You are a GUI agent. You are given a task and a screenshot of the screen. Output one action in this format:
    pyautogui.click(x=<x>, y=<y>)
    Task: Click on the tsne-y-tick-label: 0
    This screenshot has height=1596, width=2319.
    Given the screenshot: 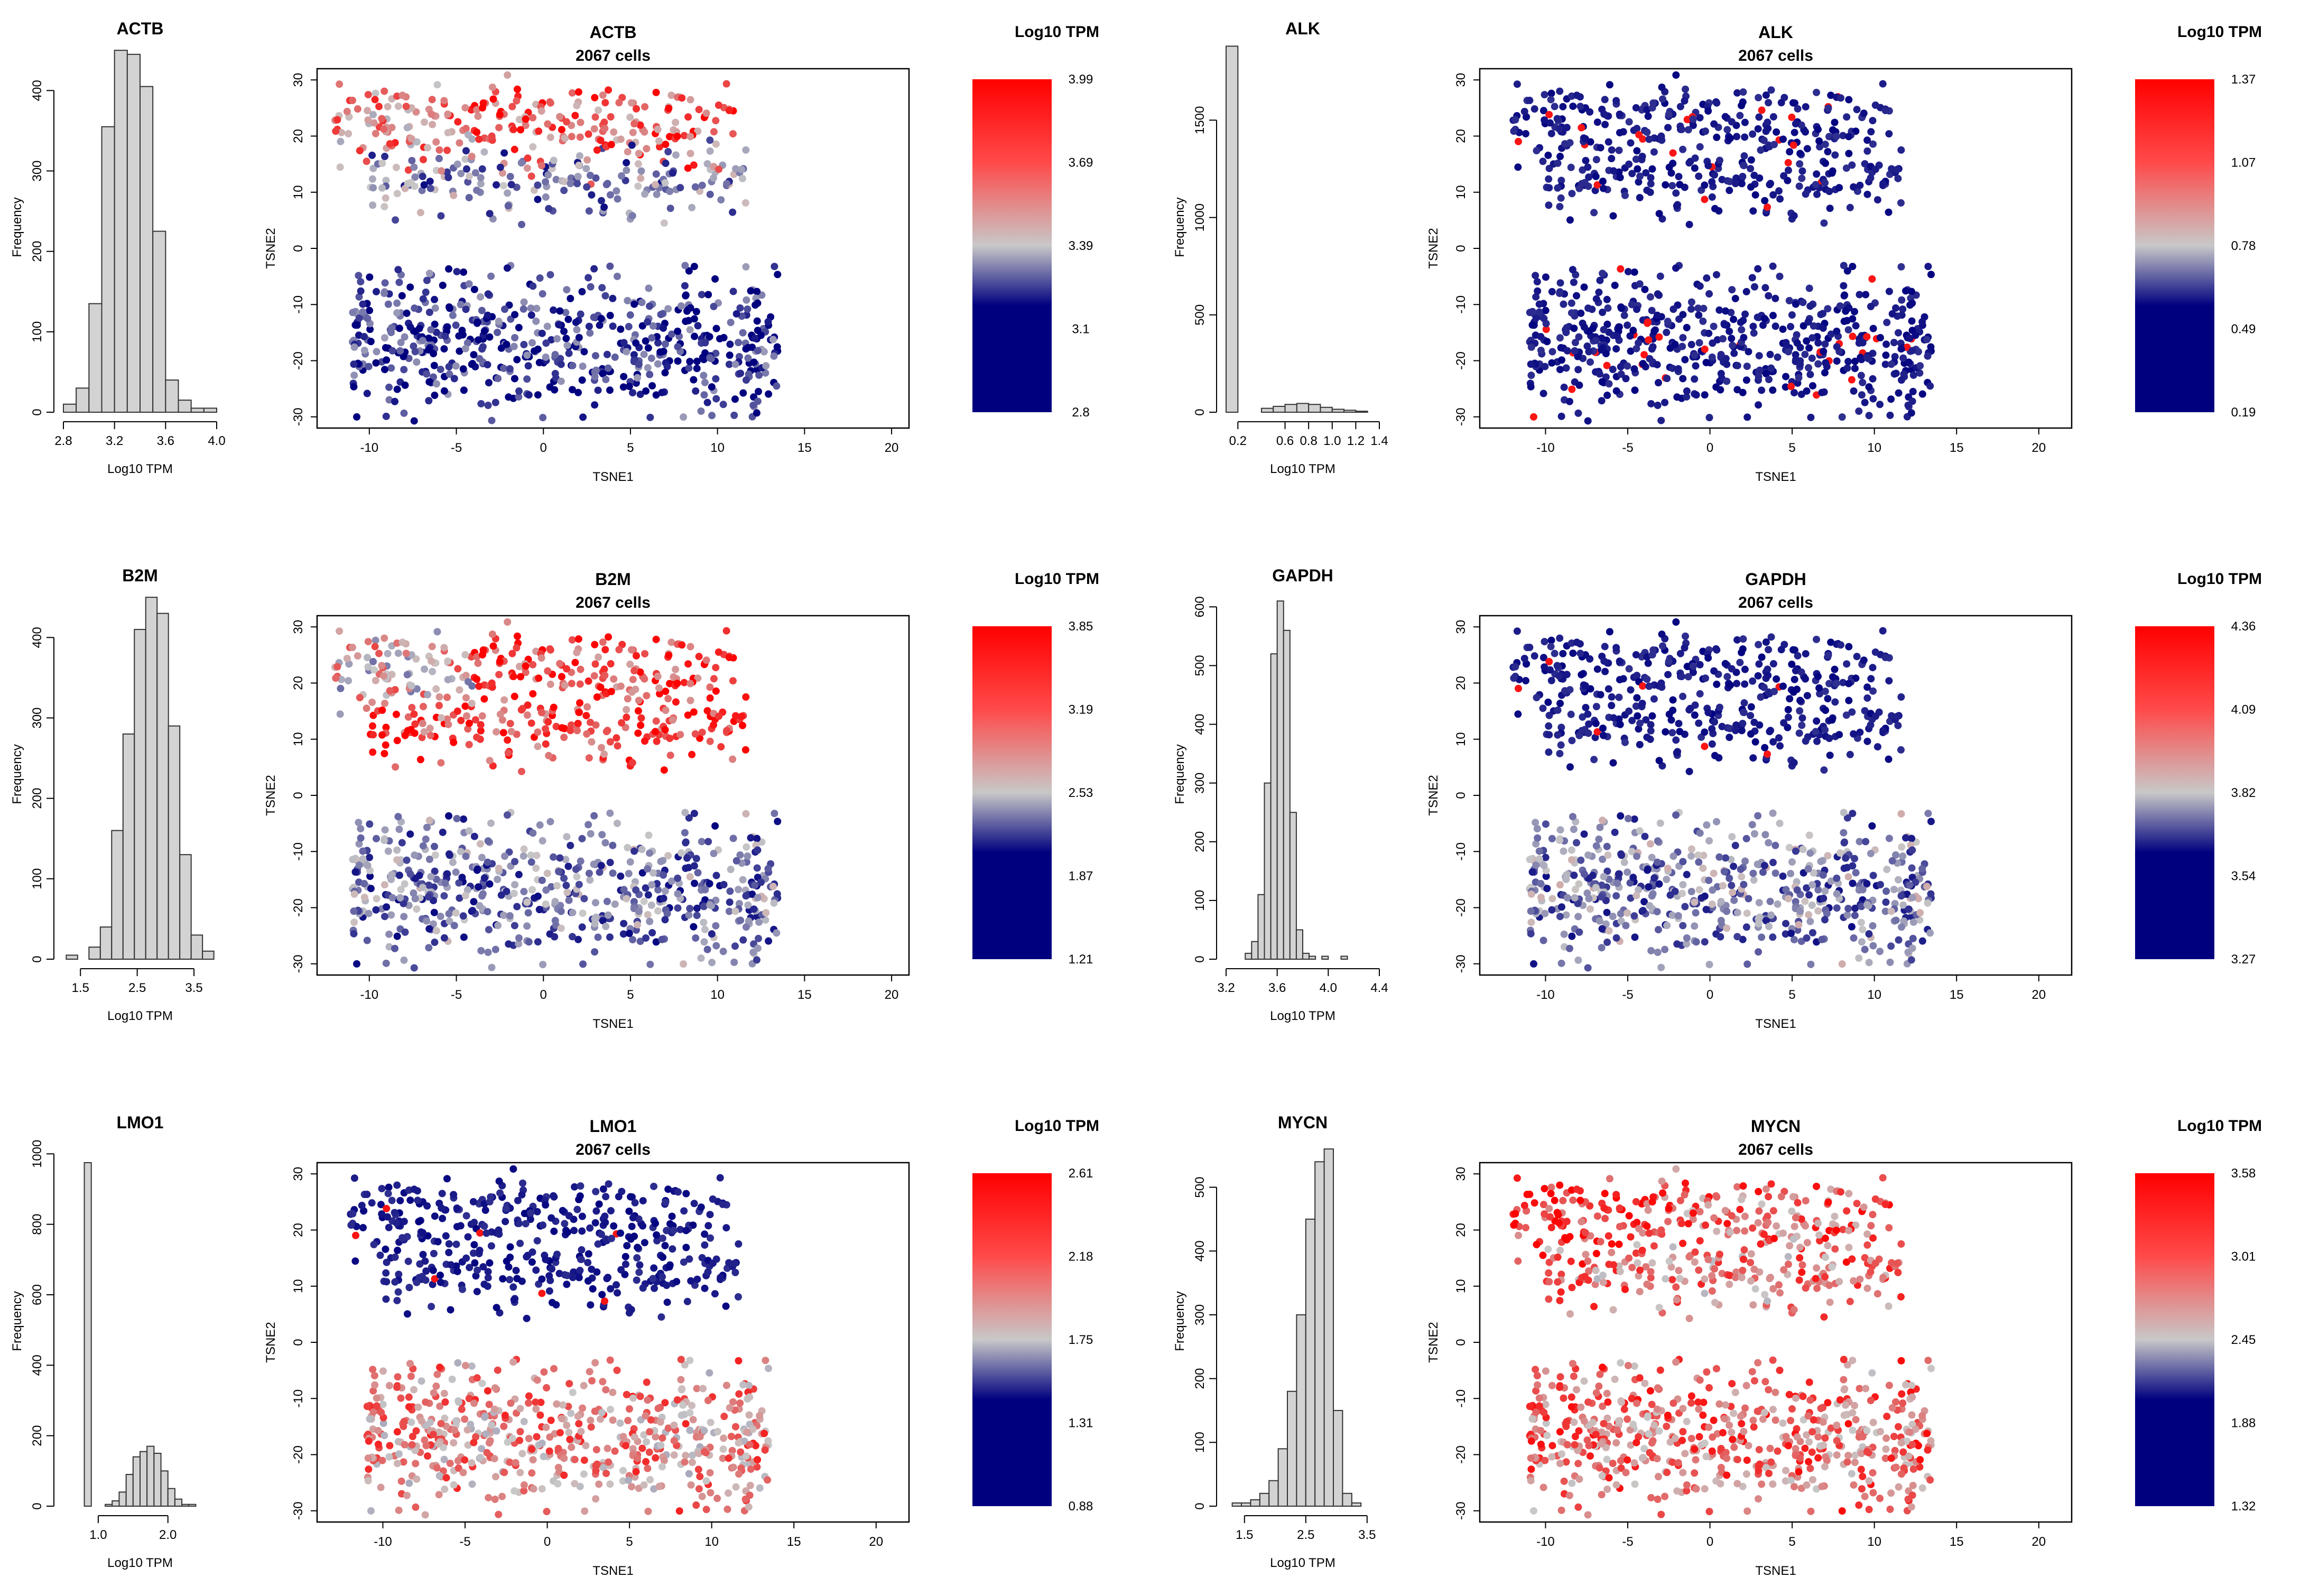 What is the action you would take?
    pyautogui.click(x=298, y=795)
    